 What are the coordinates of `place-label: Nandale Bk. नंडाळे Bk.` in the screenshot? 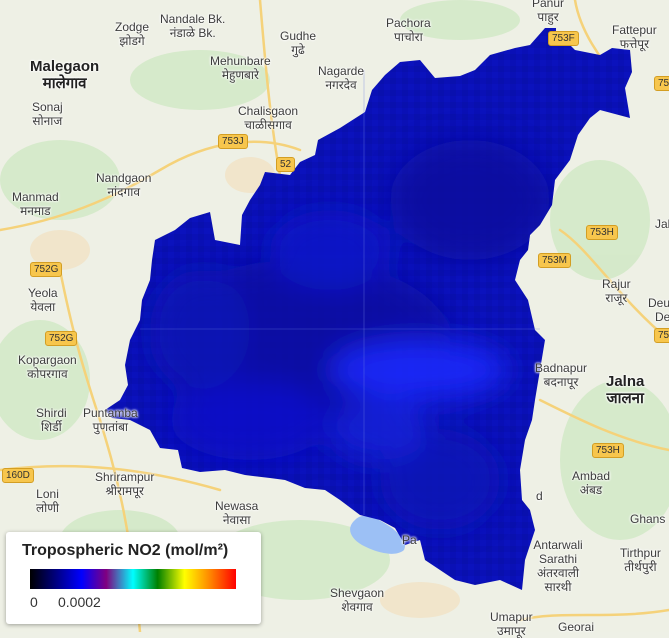 It's located at (193, 26).